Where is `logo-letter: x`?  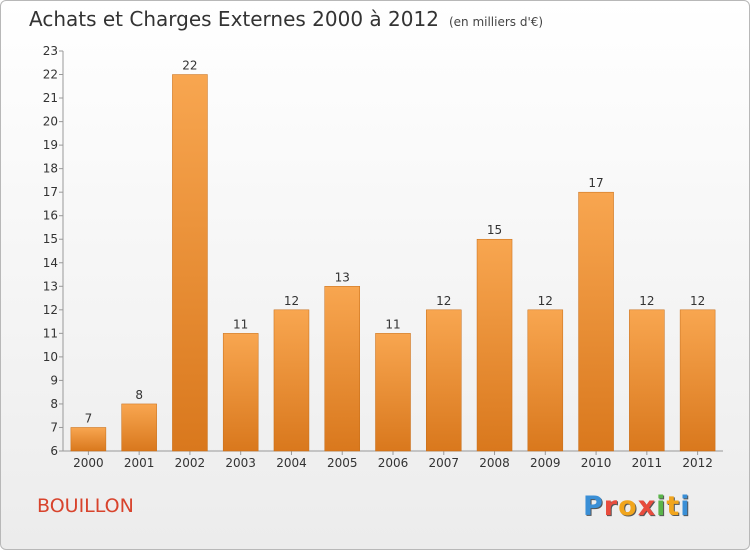 logo-letter: x is located at coordinates (647, 506).